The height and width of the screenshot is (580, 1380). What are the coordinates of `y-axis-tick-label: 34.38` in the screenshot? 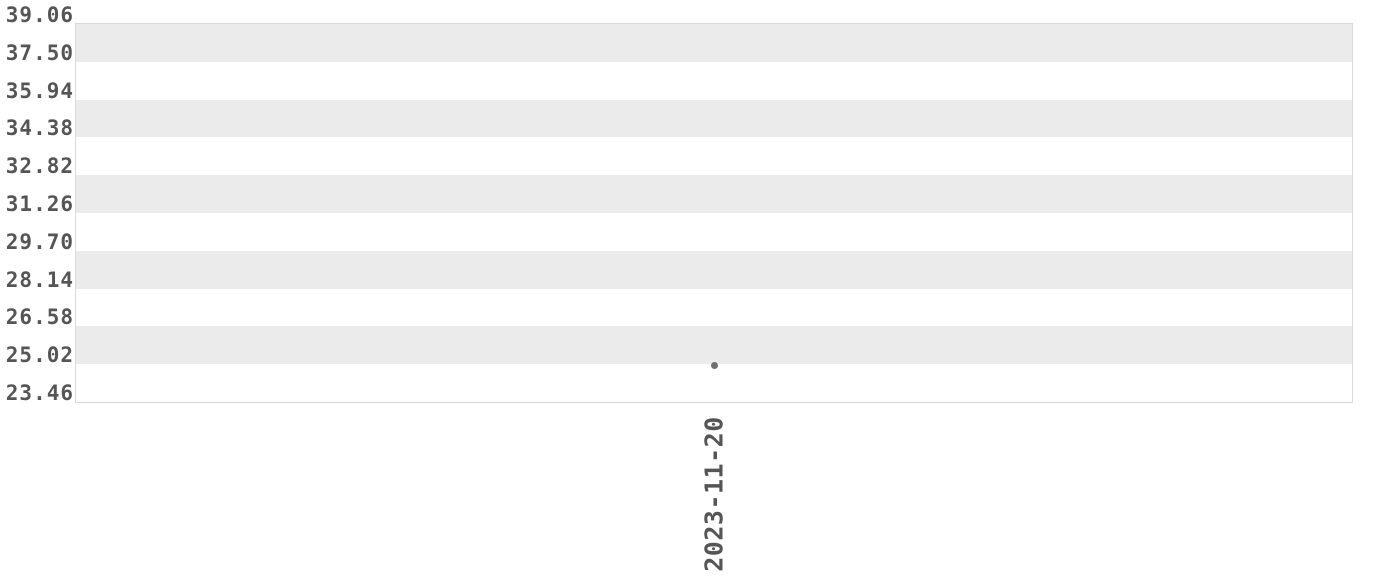 It's located at (39, 128).